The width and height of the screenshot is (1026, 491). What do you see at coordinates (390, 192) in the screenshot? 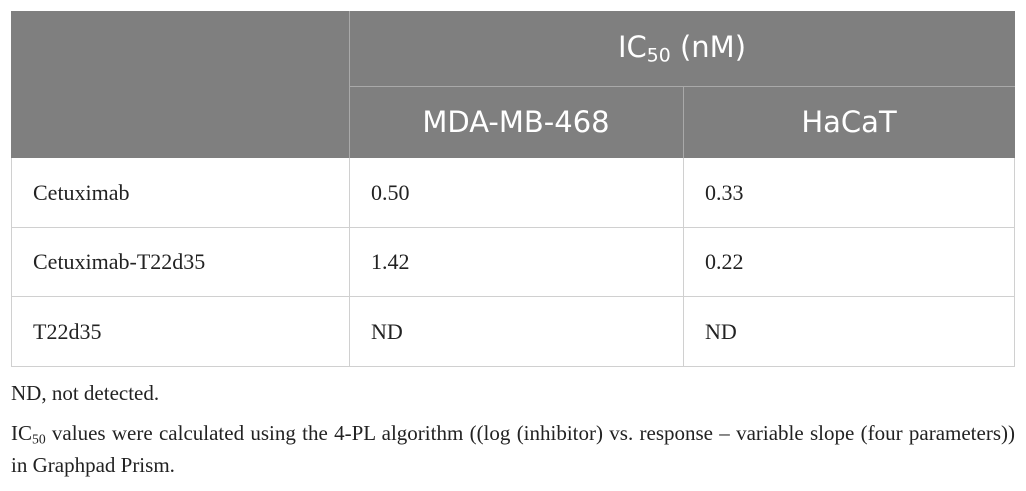
I see `table-cell: 0.50` at bounding box center [390, 192].